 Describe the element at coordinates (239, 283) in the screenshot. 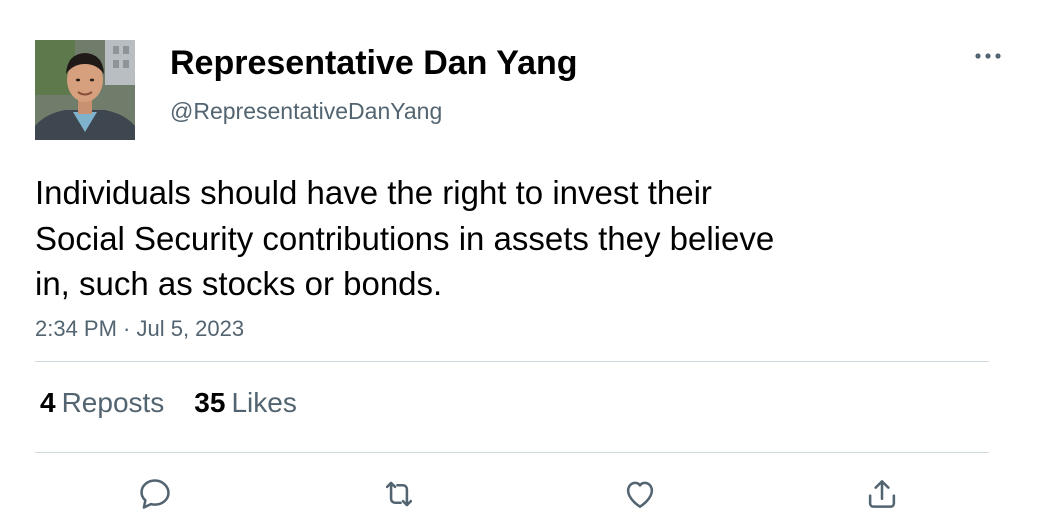

I see `tweet-text-line: in, such as stocks or bonds.` at that location.